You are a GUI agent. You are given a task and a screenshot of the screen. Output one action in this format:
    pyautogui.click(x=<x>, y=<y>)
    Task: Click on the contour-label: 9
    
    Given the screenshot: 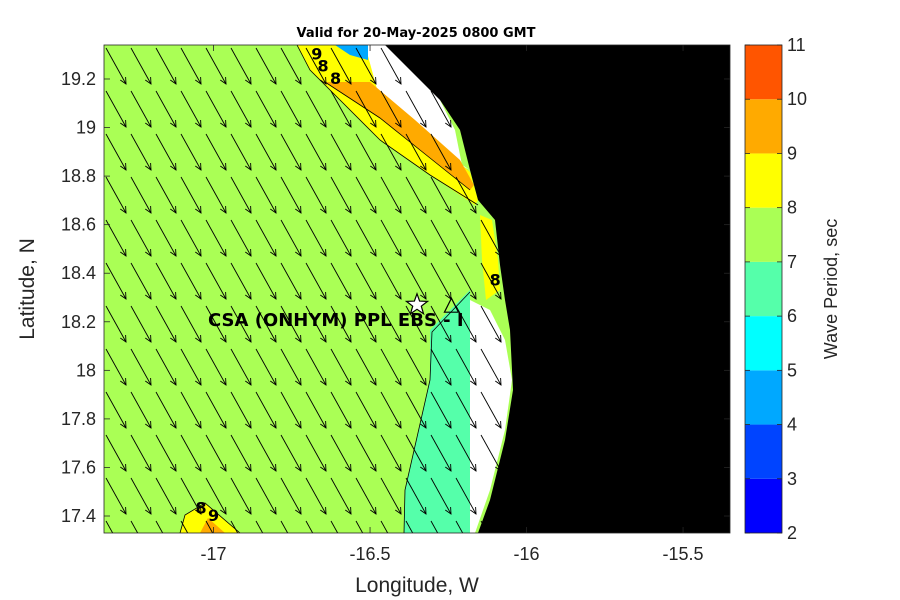 What is the action you would take?
    pyautogui.click(x=213, y=515)
    